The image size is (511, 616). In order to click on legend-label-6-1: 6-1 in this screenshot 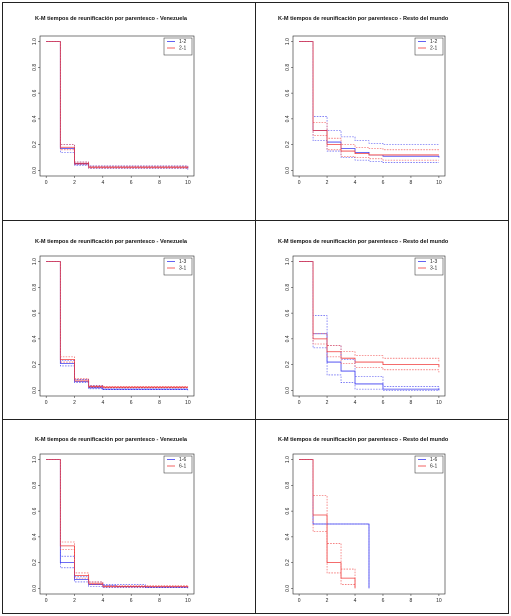, I will do `click(433, 467)`.